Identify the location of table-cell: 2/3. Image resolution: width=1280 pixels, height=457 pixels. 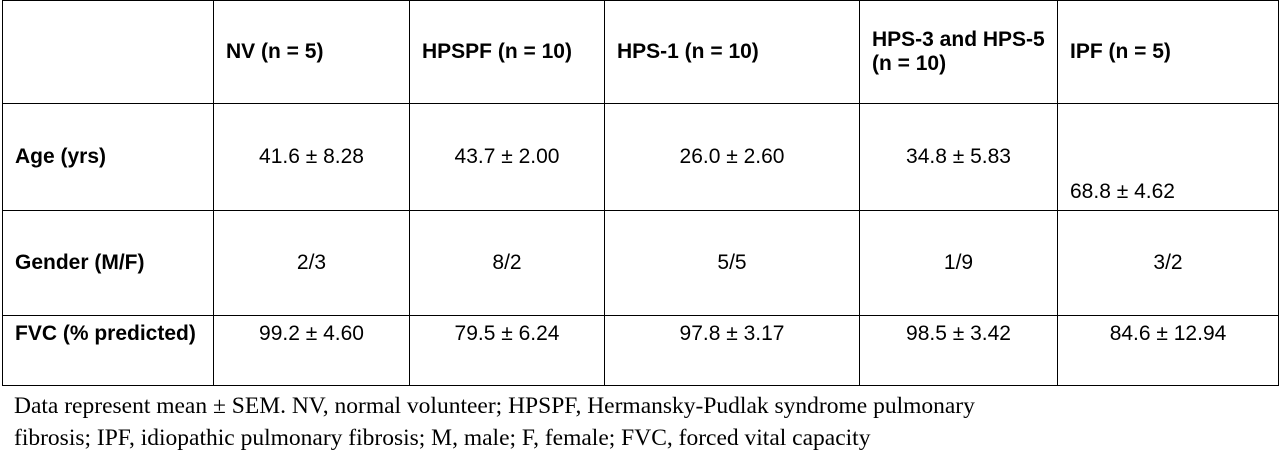
(311, 263).